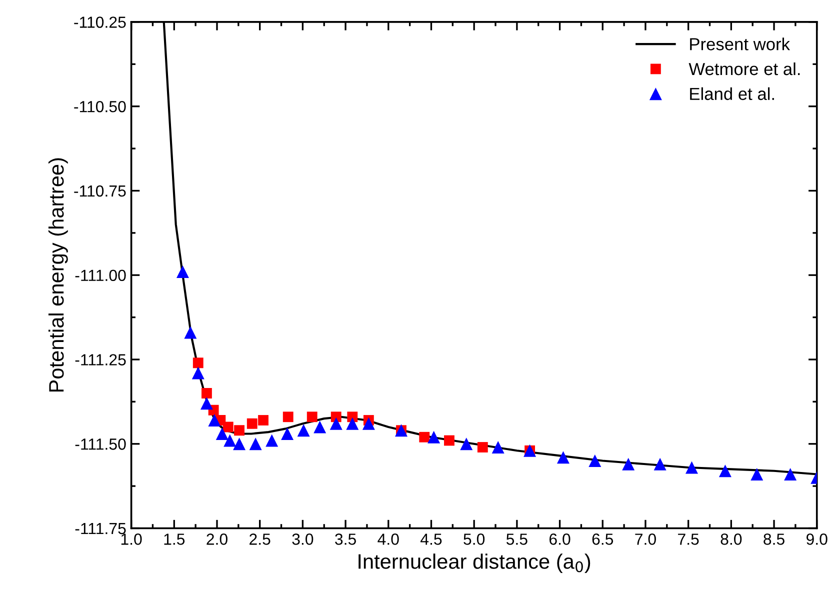  Describe the element at coordinates (645, 539) in the screenshot. I see `x-tick-label: 7.0` at that location.